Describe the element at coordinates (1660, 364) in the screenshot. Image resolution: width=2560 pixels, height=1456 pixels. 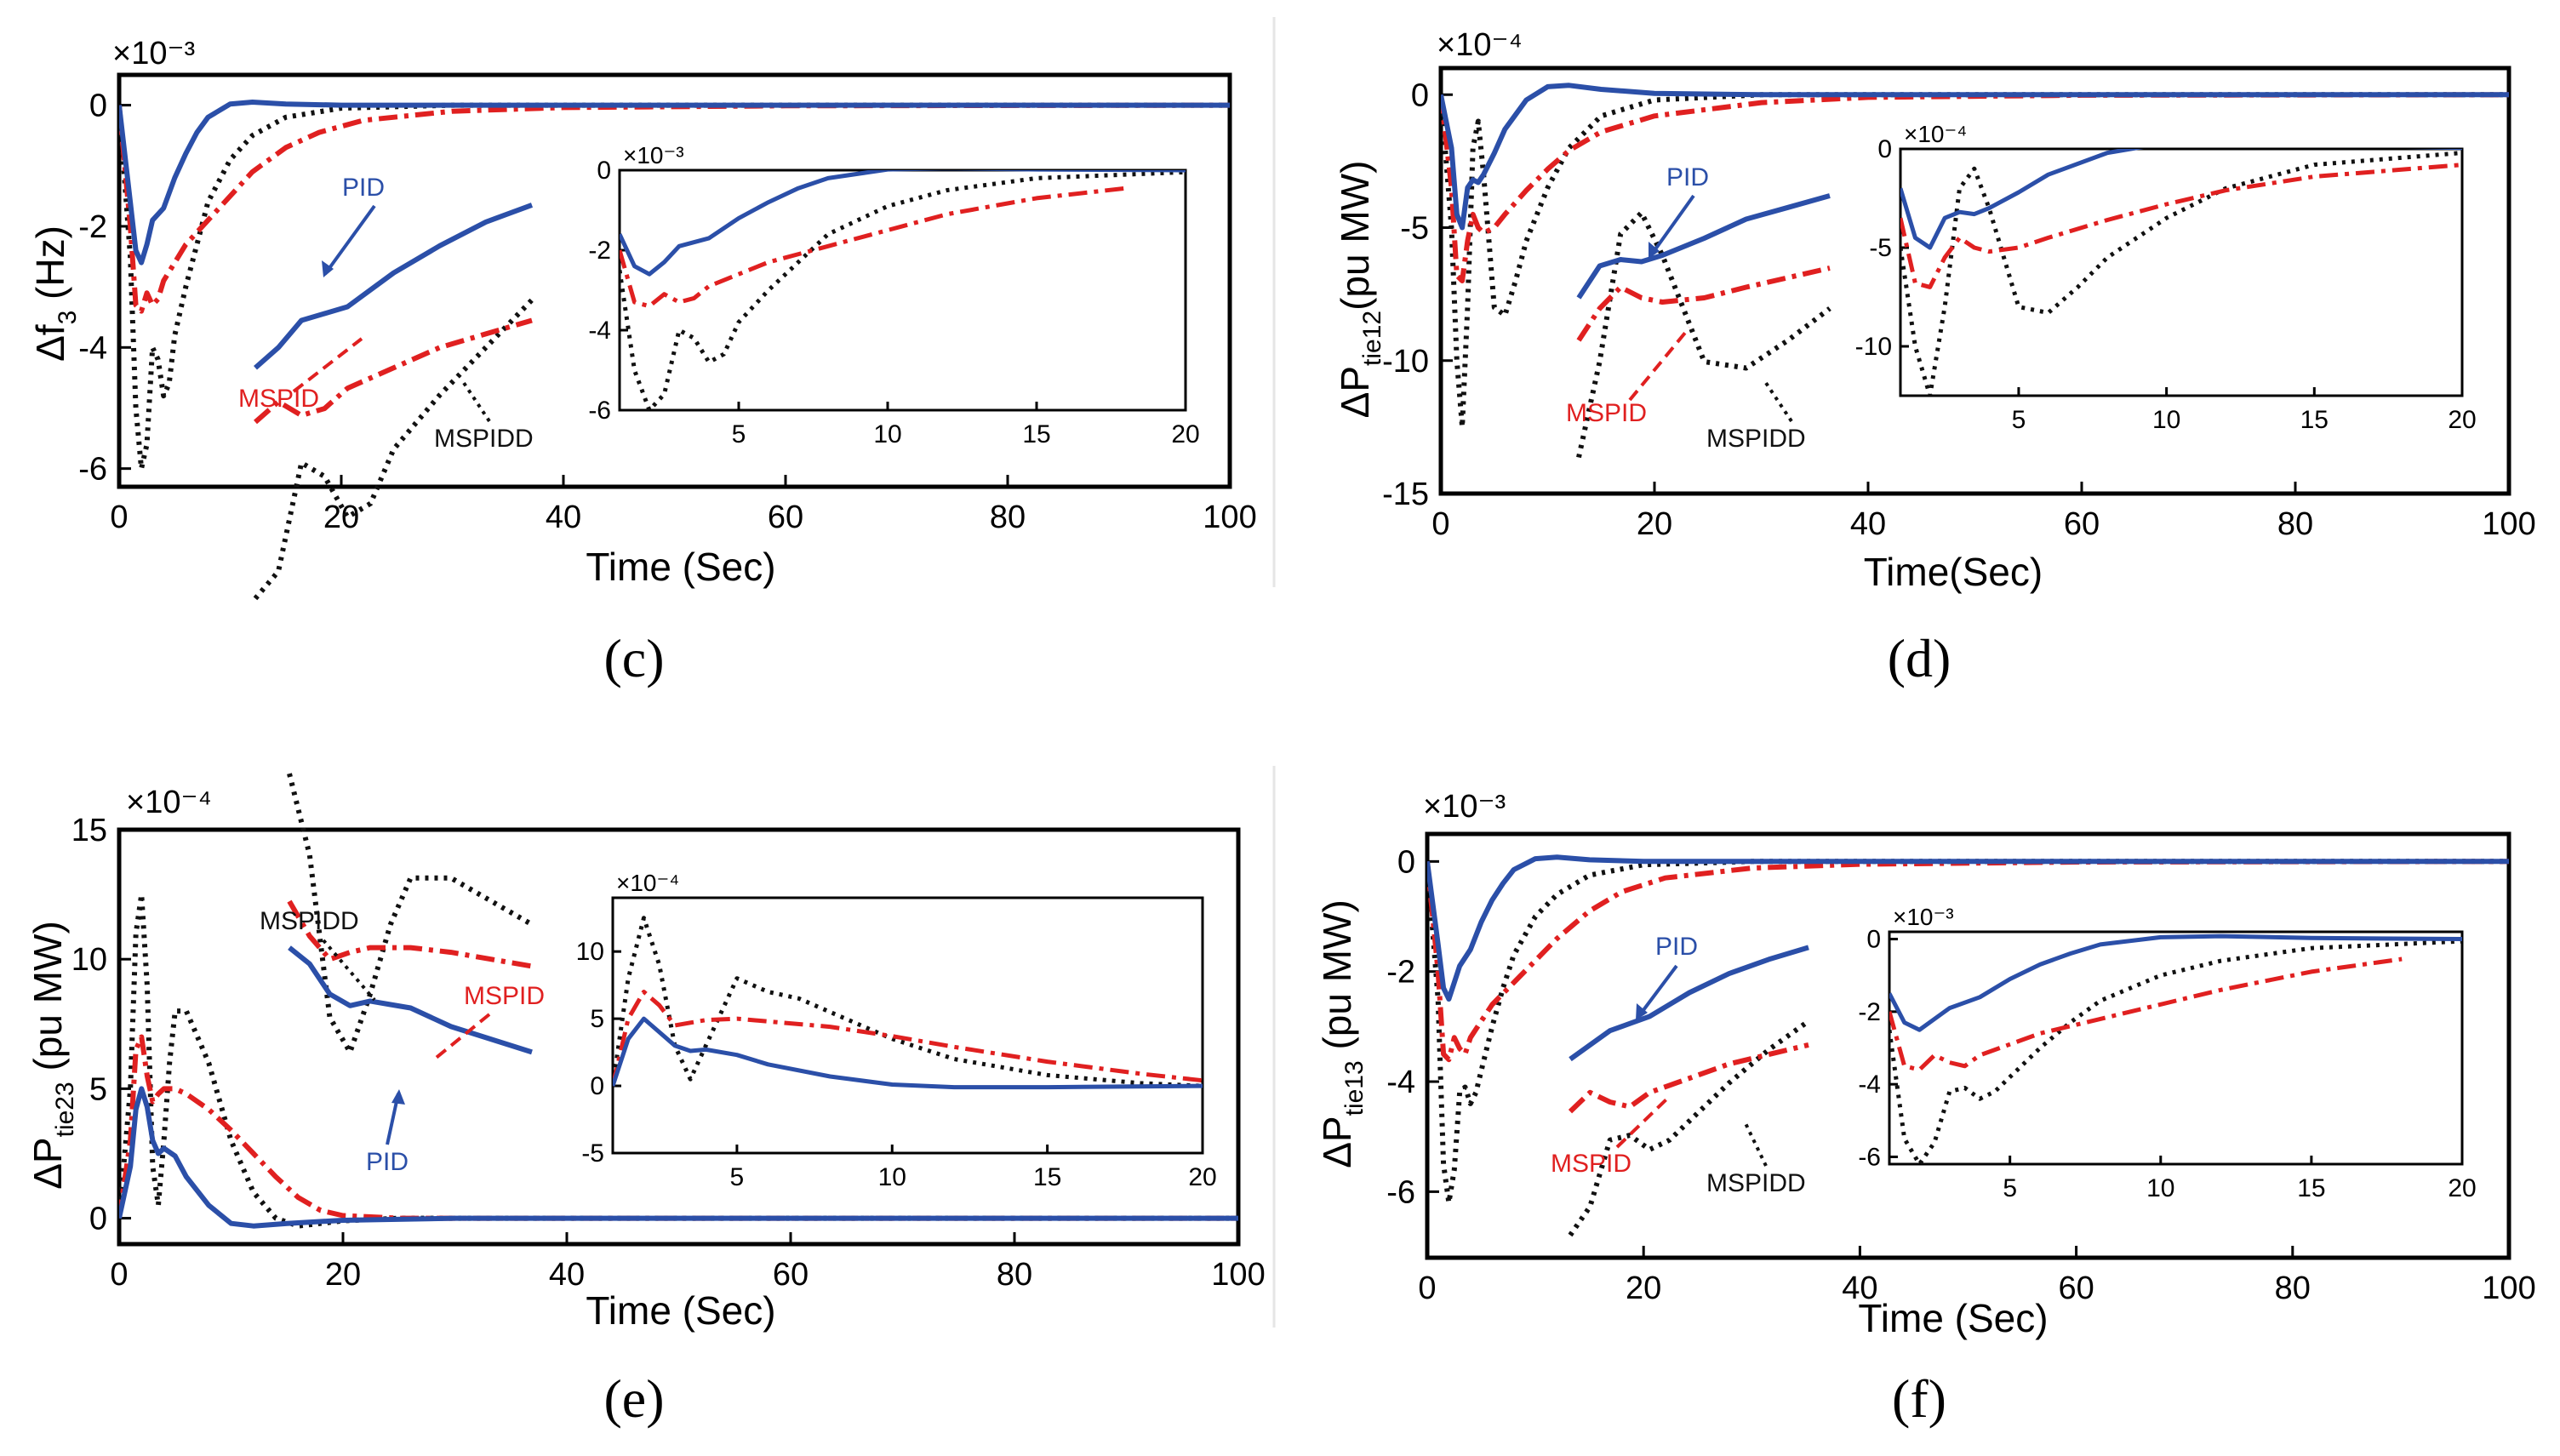
I see `annotation-arrow-mspid` at that location.